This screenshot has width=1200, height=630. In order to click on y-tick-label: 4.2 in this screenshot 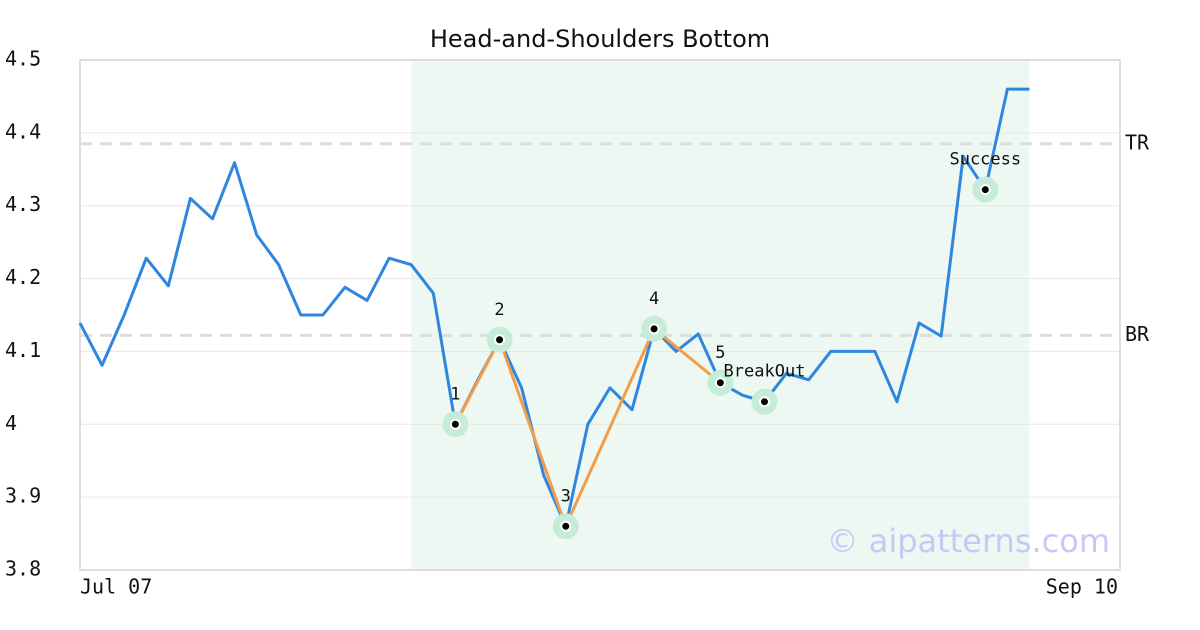, I will do `click(23, 277)`.